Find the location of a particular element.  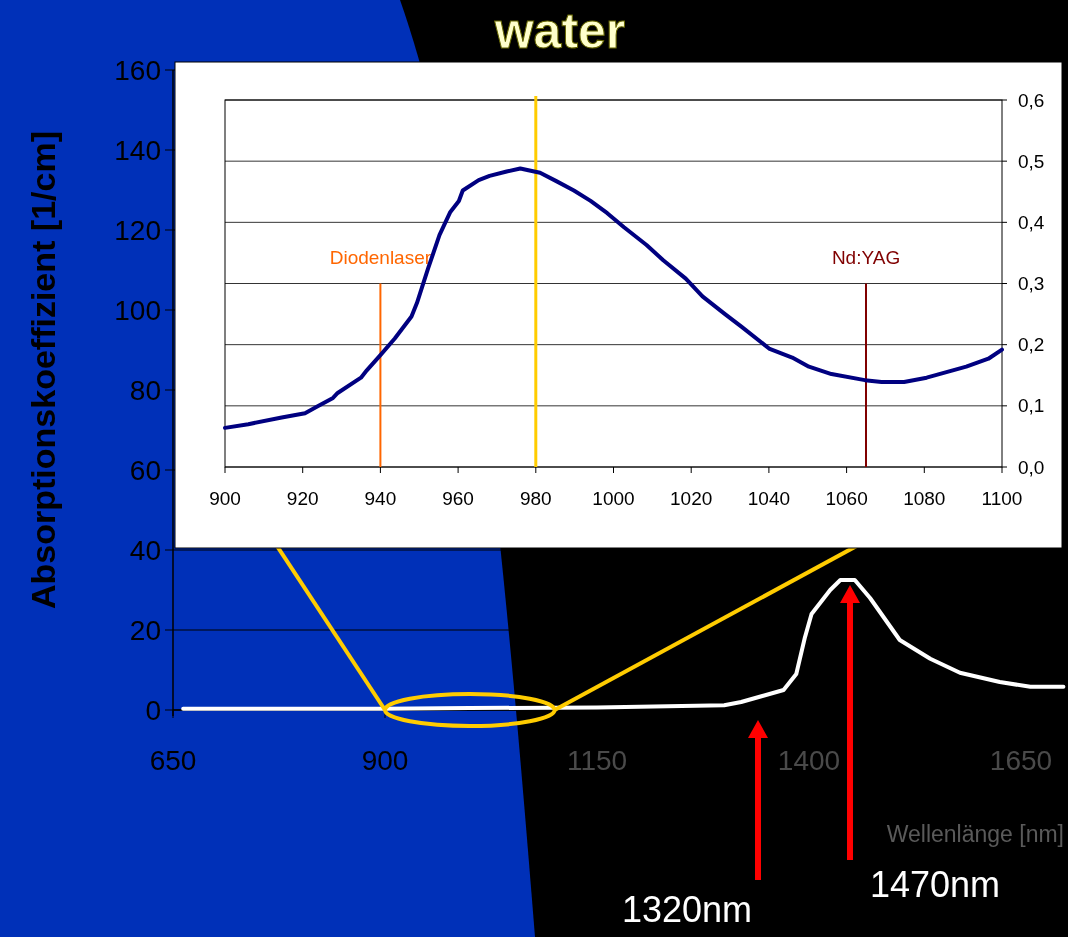

line-series is located at coordinates (623, 644).